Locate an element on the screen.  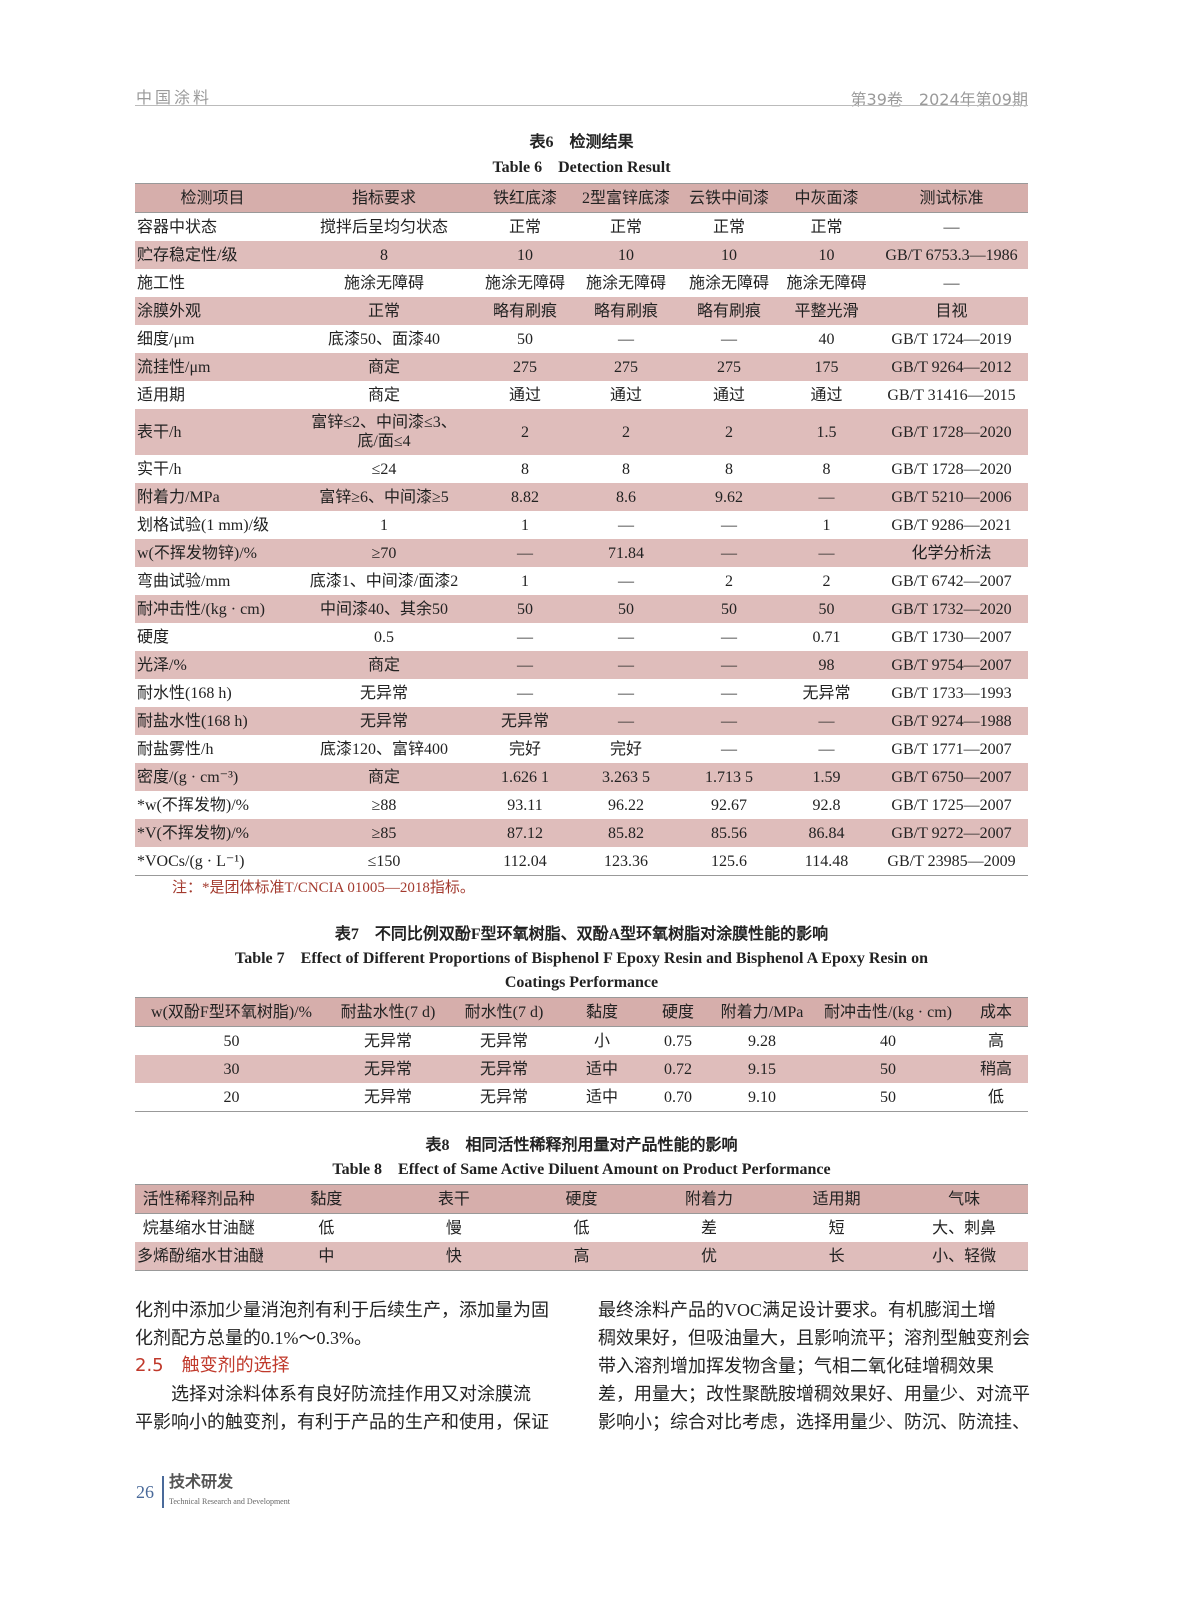
table-cell: 9.10 is located at coordinates (762, 1097).